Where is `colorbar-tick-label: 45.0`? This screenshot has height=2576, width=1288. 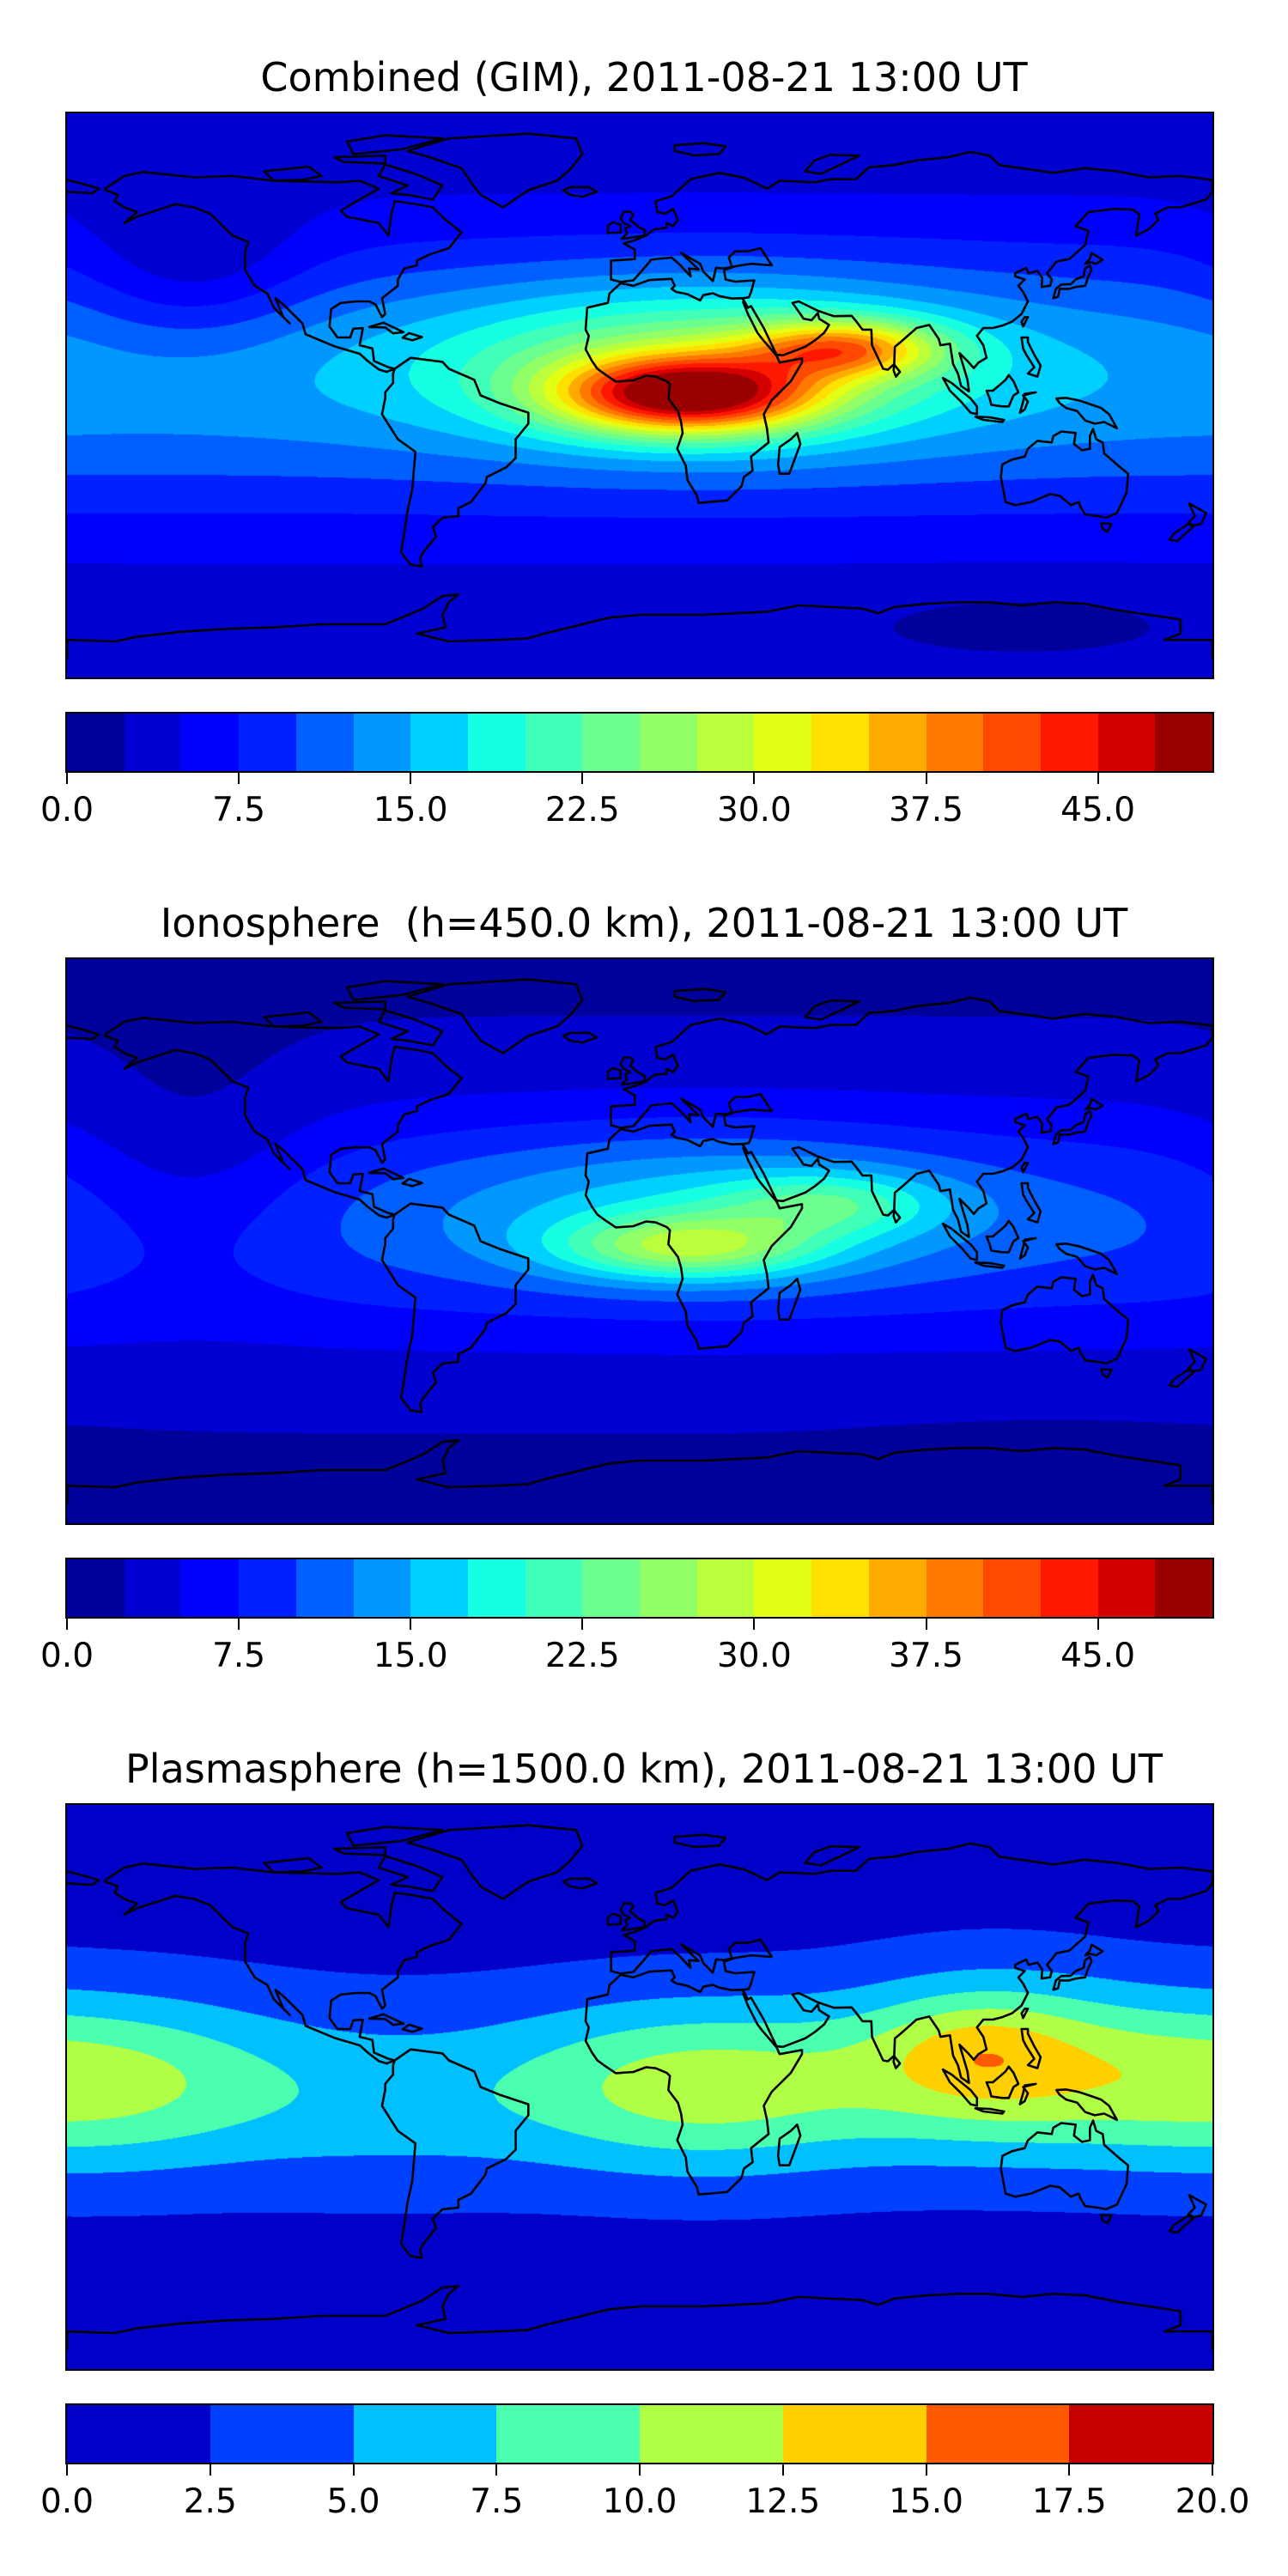 colorbar-tick-label: 45.0 is located at coordinates (1098, 1656).